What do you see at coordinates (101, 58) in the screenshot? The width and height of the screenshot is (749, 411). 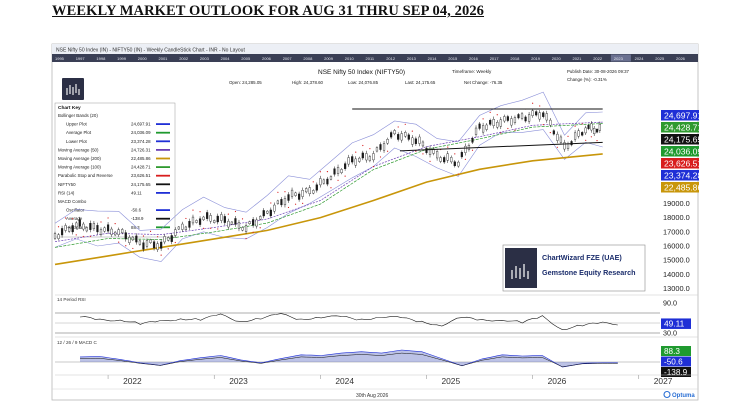 I see `timeline-year-1998: 1998` at bounding box center [101, 58].